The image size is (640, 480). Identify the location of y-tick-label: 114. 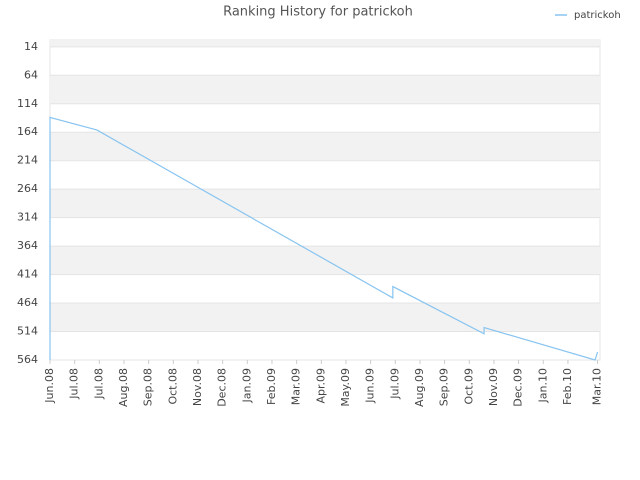
(27, 103).